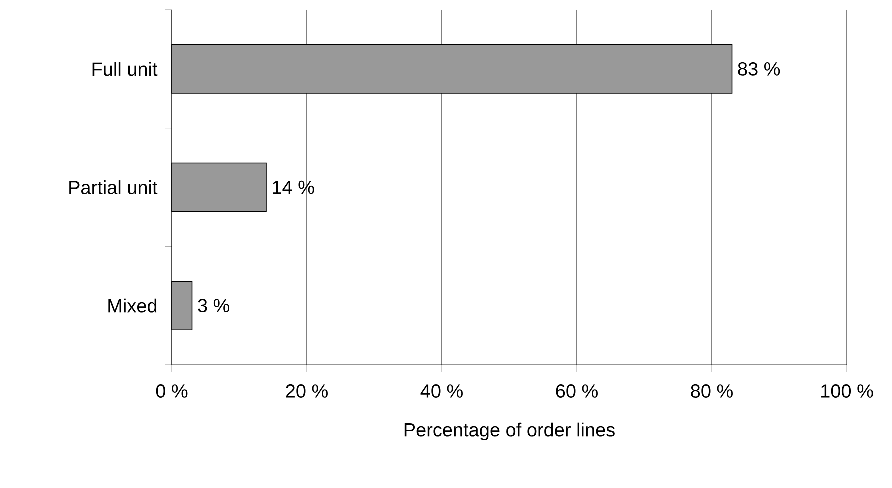 This screenshot has height=488, width=892. Describe the element at coordinates (848, 391) in the screenshot. I see `x-tick-label: 100 %` at that location.